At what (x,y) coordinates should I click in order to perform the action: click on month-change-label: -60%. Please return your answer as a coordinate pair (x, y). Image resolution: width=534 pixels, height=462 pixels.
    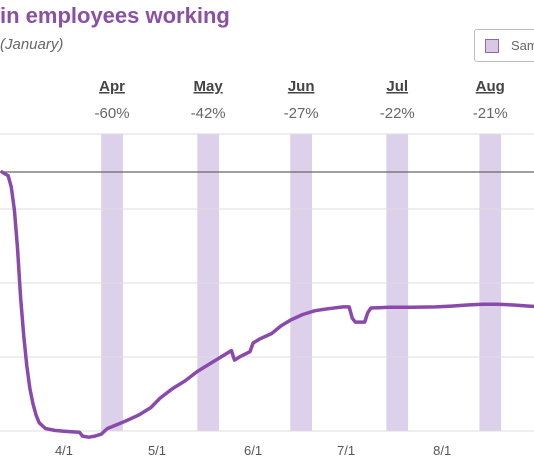
    Looking at the image, I should click on (112, 113).